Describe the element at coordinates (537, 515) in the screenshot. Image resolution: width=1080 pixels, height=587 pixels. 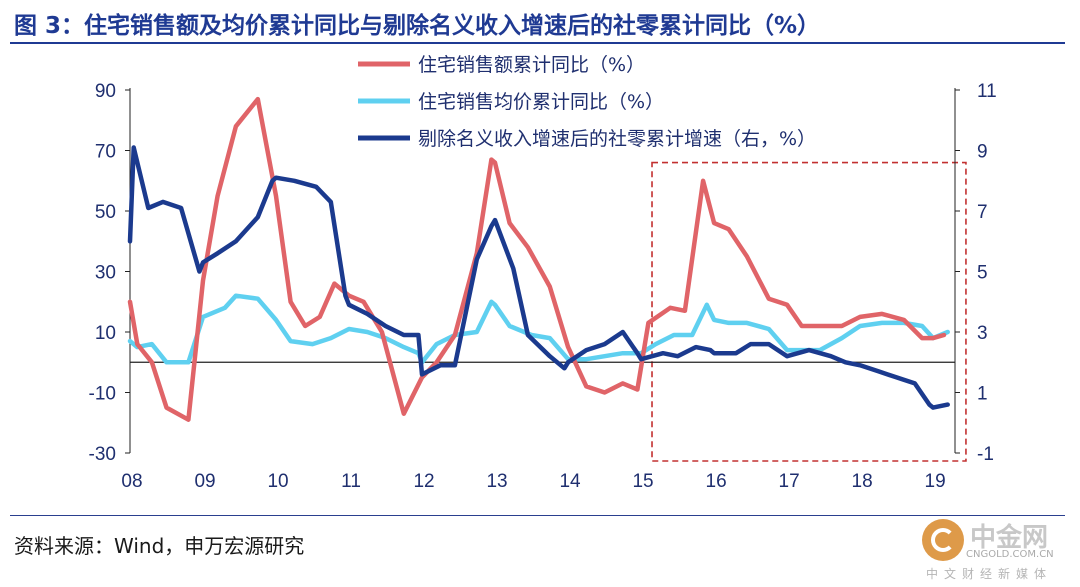
I see `footer-divider` at that location.